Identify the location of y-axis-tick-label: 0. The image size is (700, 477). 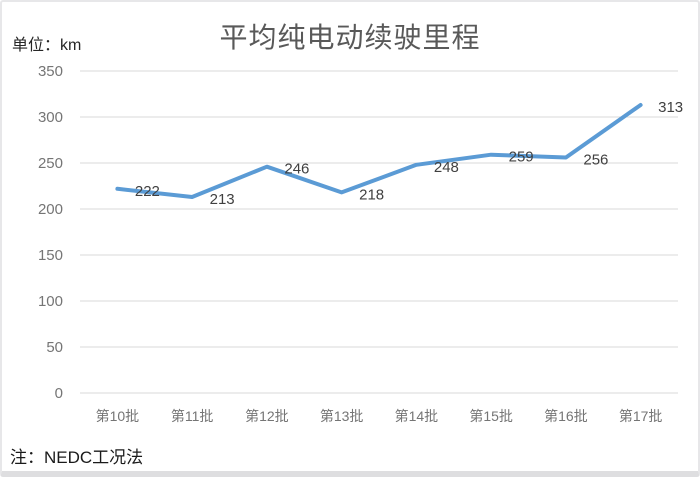
(59, 393).